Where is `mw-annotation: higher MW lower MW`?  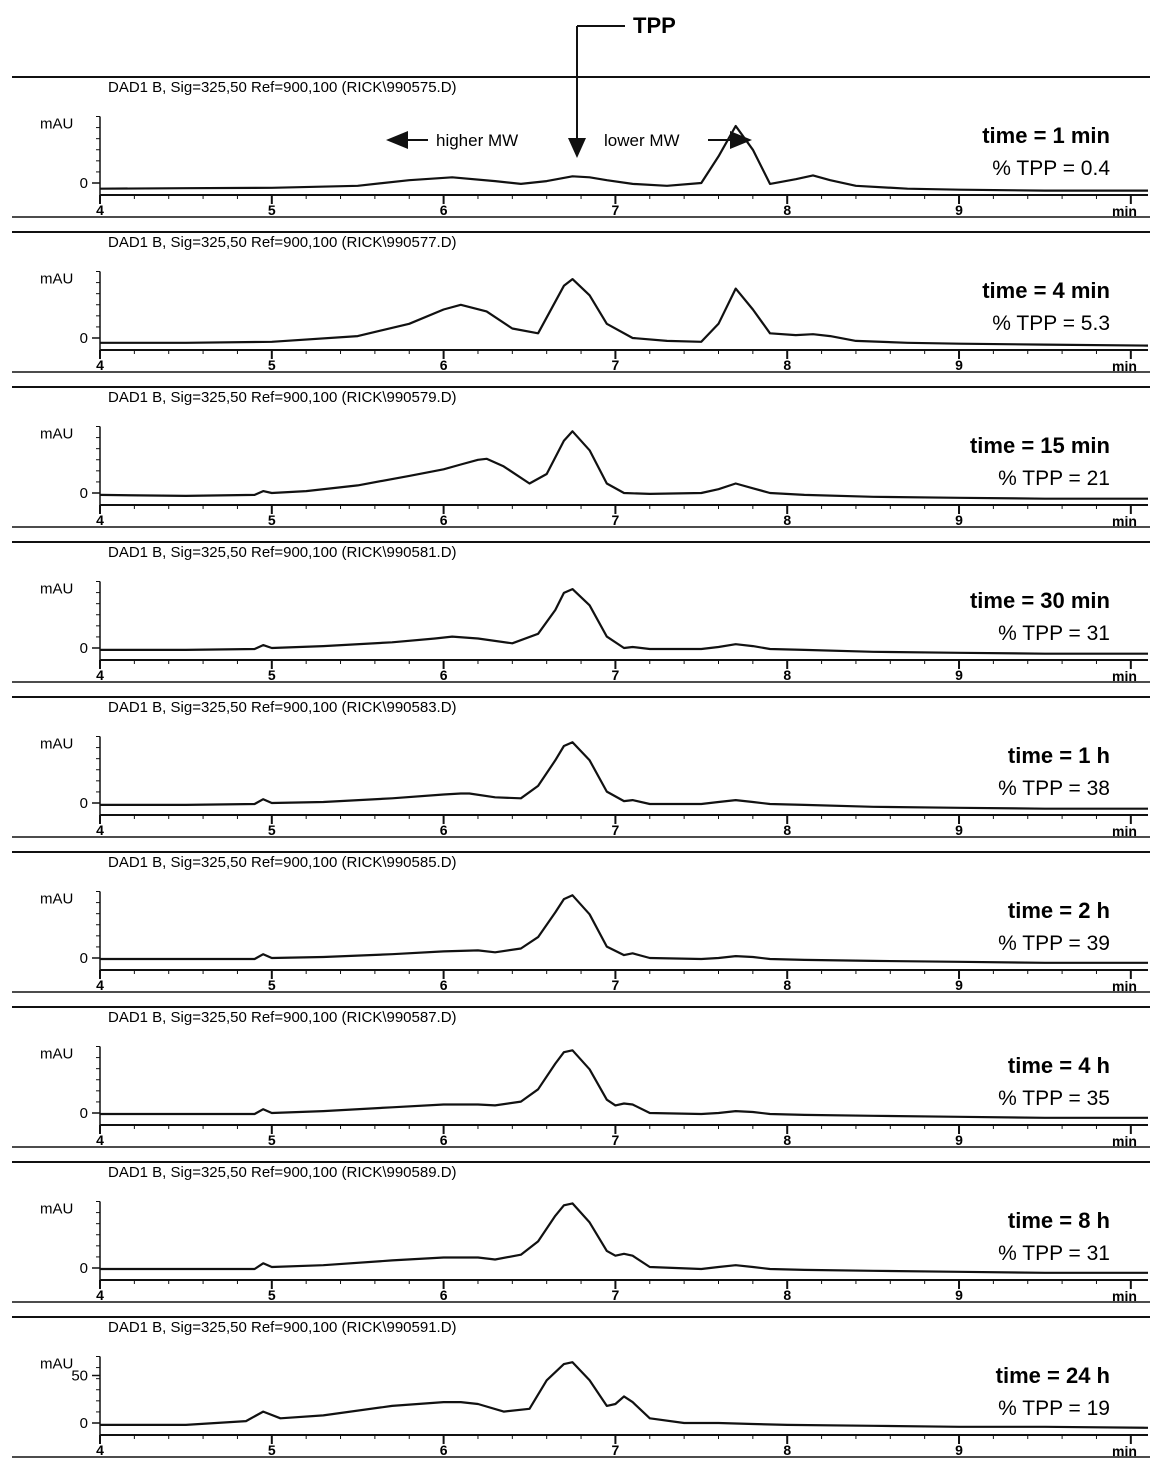 mw-annotation: higher MW lower MW is located at coordinates (569, 140).